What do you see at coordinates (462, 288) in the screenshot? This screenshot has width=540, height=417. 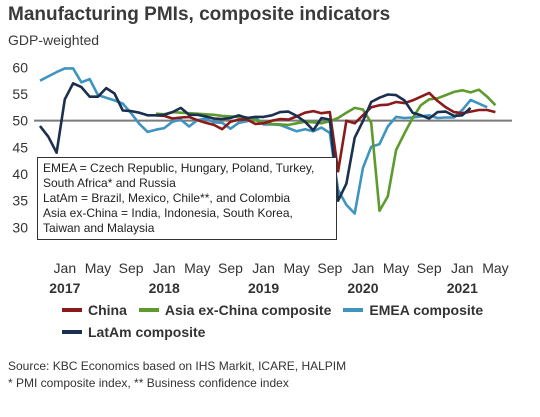 I see `x-year-label: 2021` at bounding box center [462, 288].